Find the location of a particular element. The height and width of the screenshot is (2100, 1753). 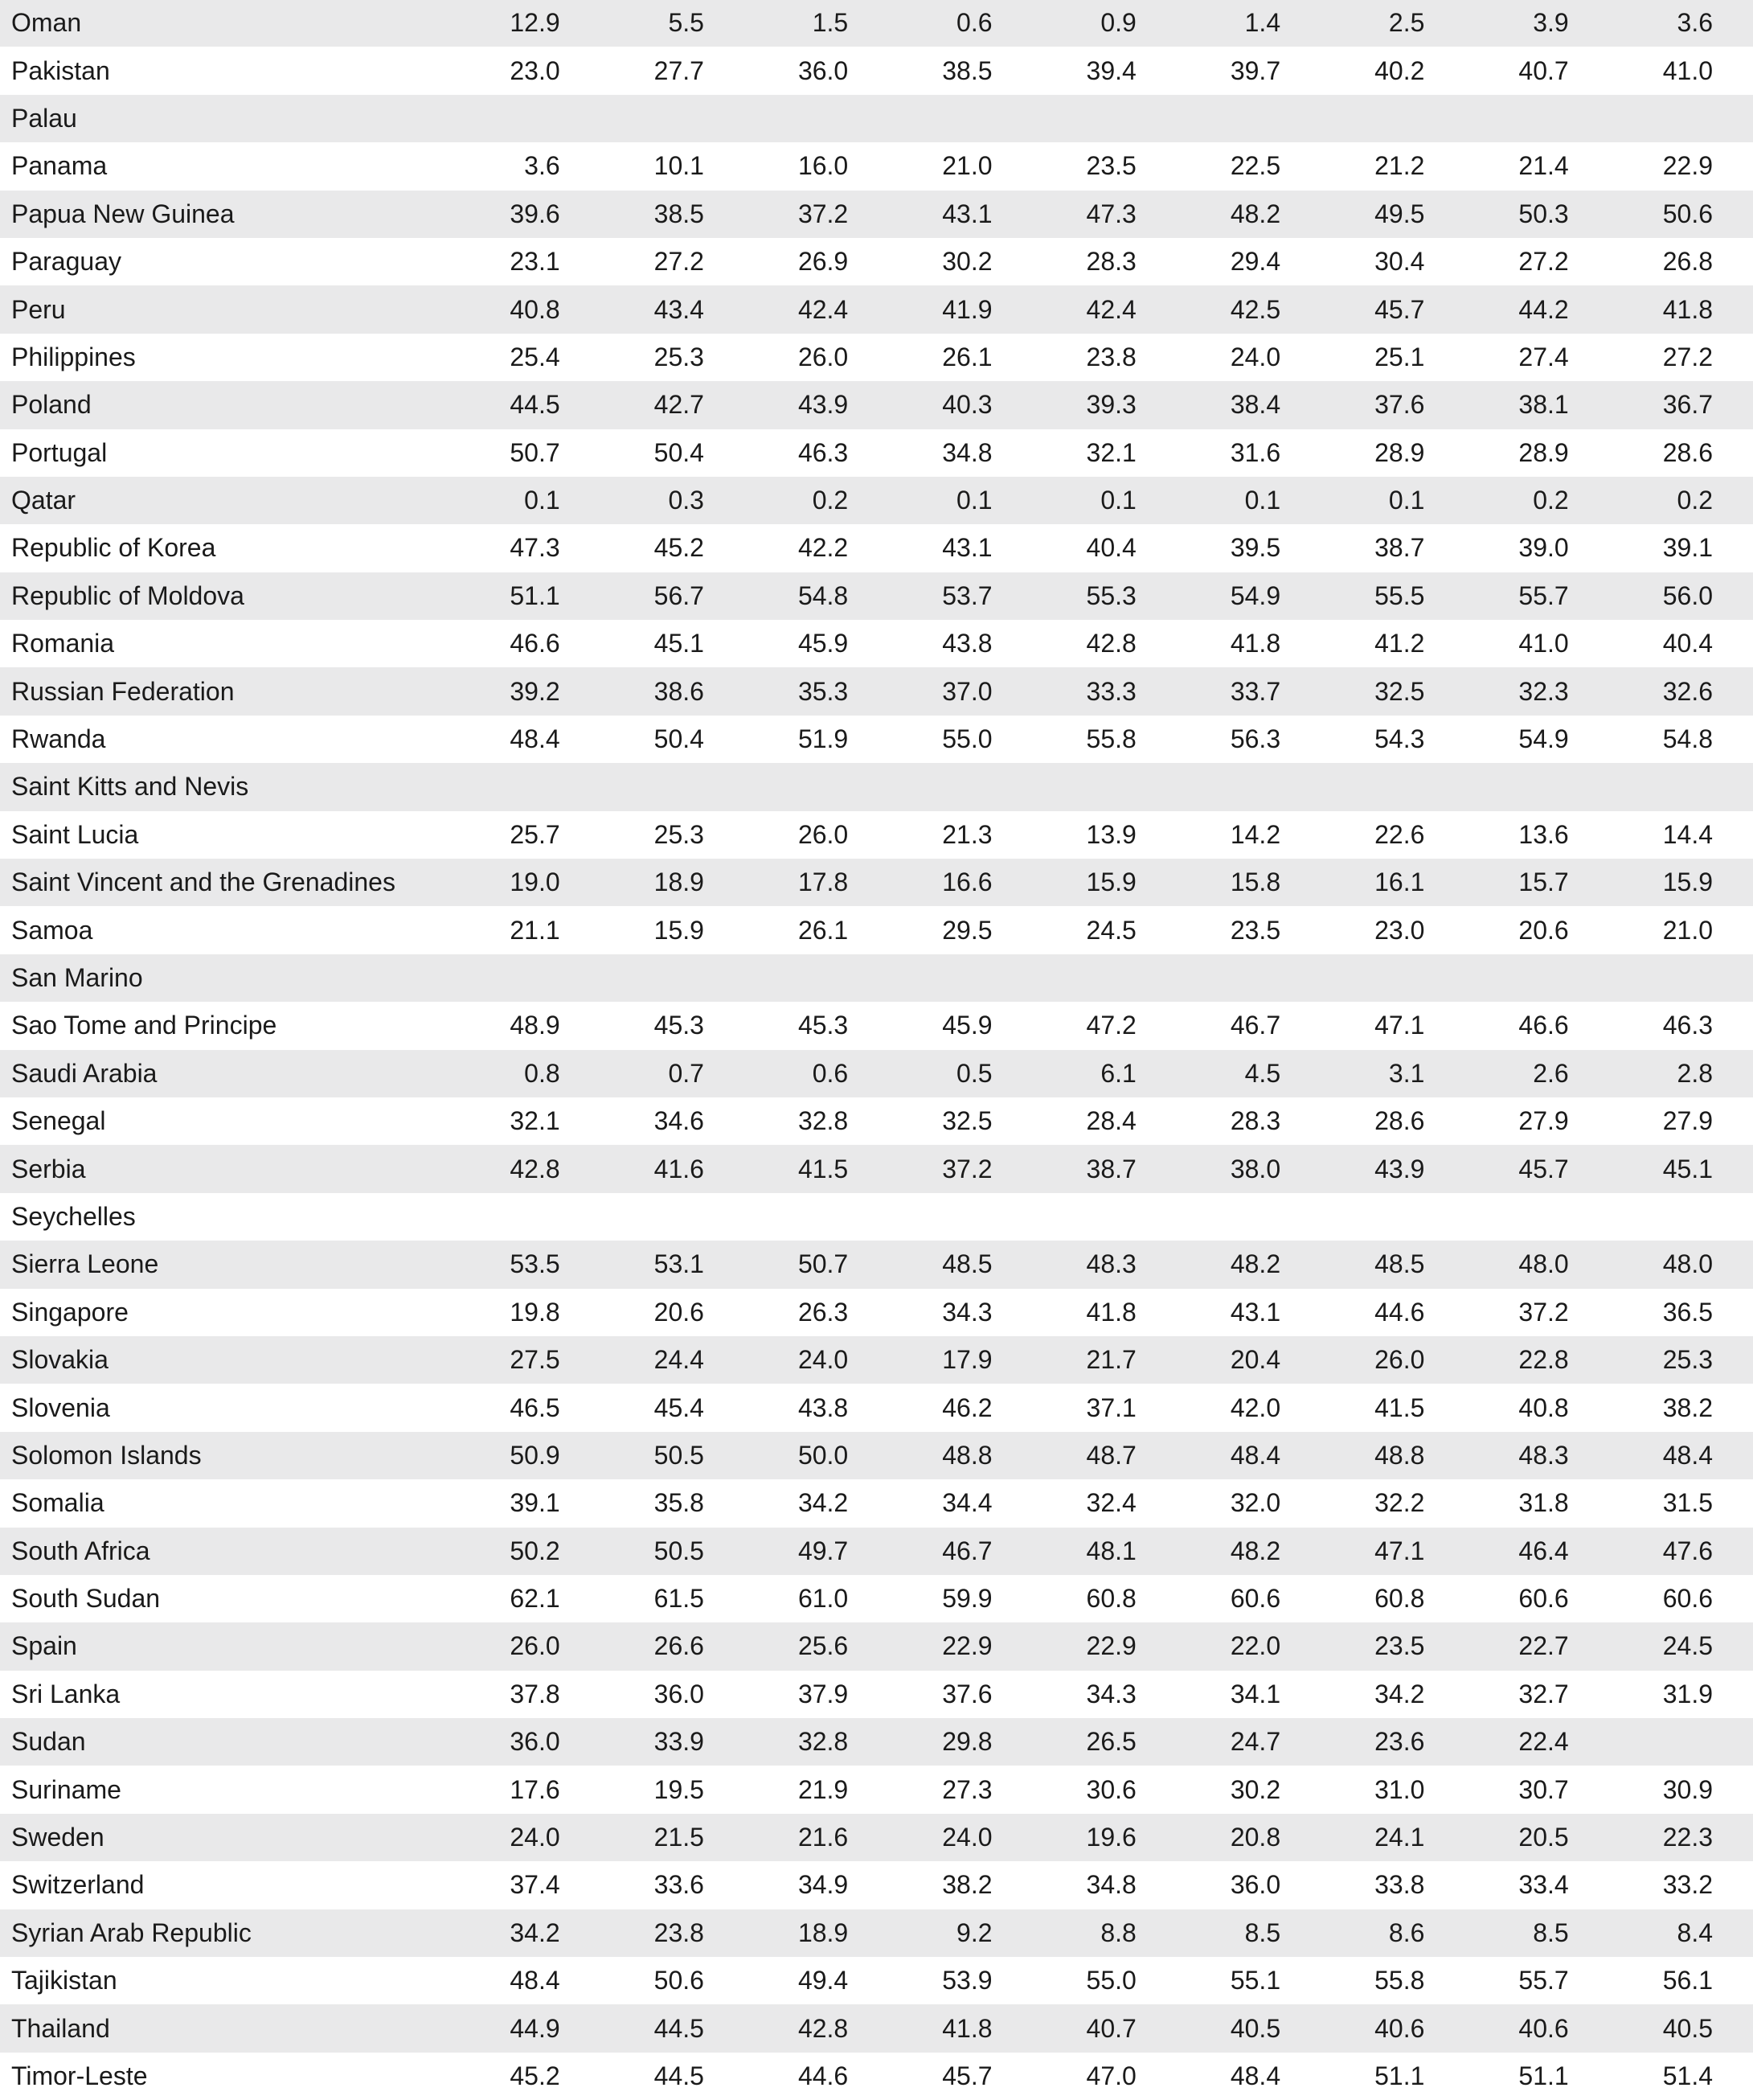

value-cell: 42.0 is located at coordinates (1255, 1407).